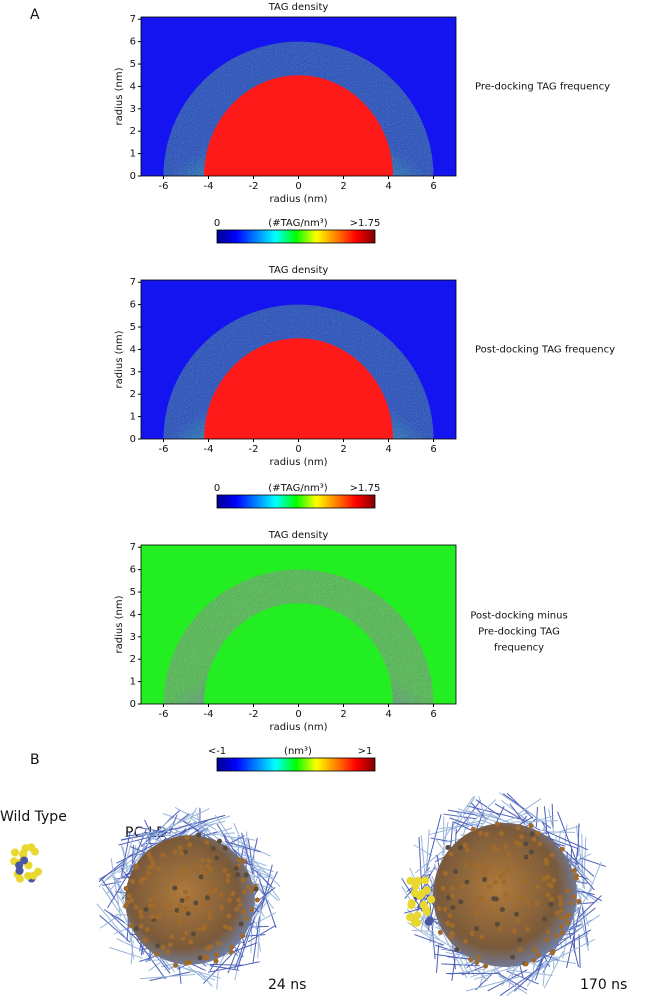 This screenshot has width=649, height=1008. What do you see at coordinates (164, 714) in the screenshot?
I see `x-tick-label: -6` at bounding box center [164, 714].